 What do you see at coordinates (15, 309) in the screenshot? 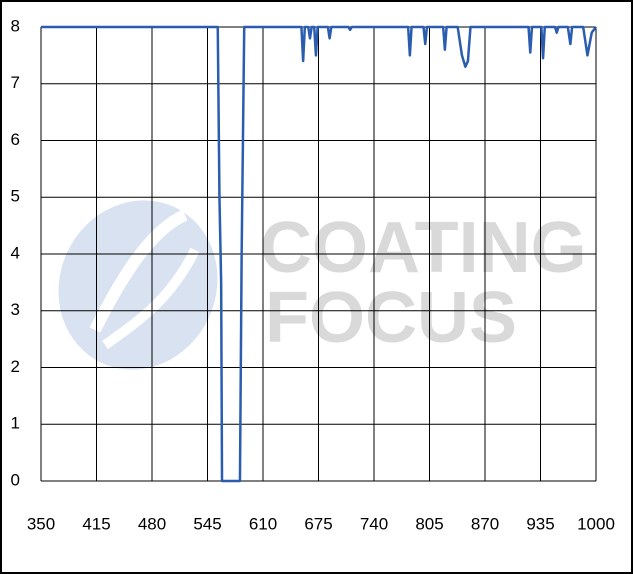
I see `y-tick-label: 3` at bounding box center [15, 309].